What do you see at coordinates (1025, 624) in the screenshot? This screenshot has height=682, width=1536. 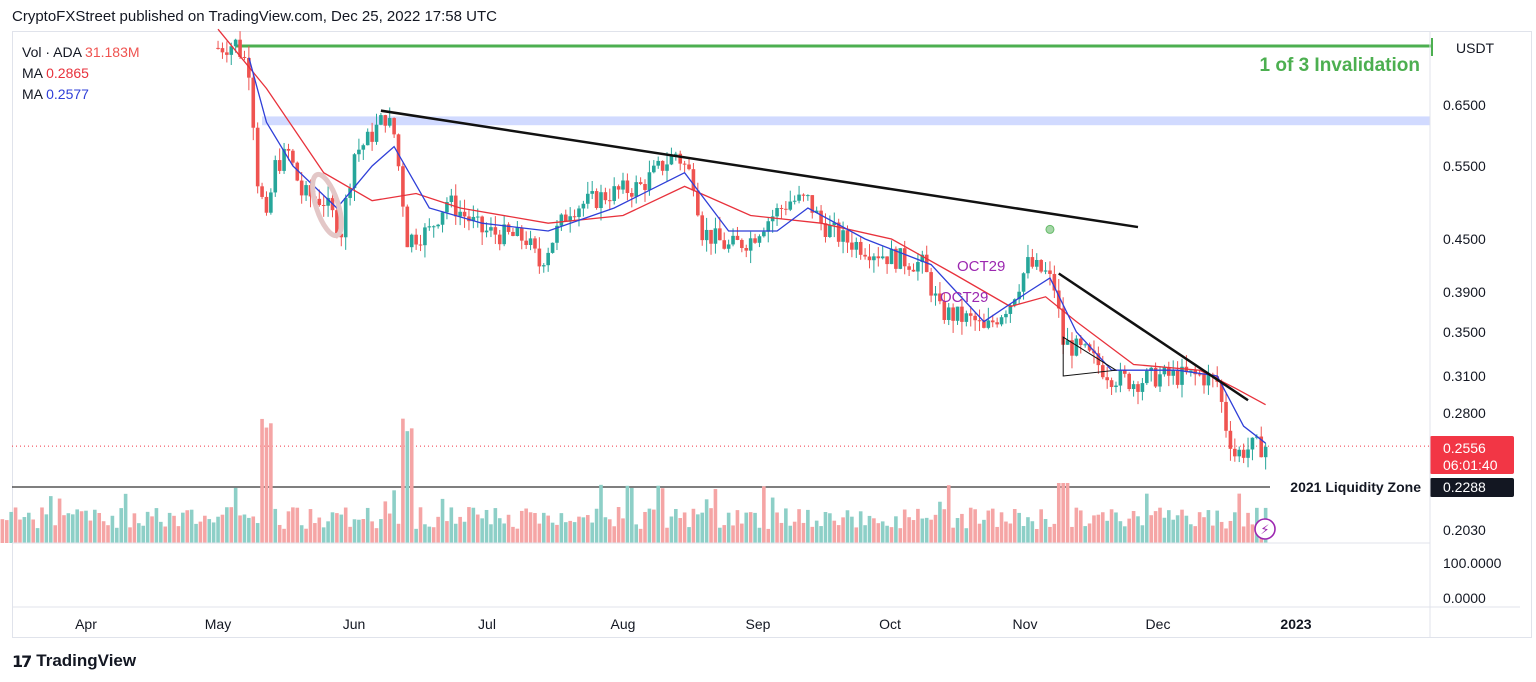 I see `time-tick-label: Nov` at bounding box center [1025, 624].